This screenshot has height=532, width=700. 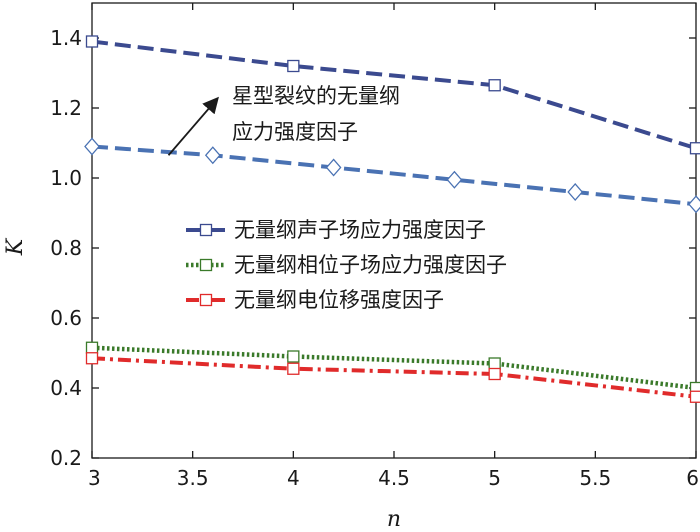 What do you see at coordinates (66, 108) in the screenshot?
I see `y-tick-label: 1.2` at bounding box center [66, 108].